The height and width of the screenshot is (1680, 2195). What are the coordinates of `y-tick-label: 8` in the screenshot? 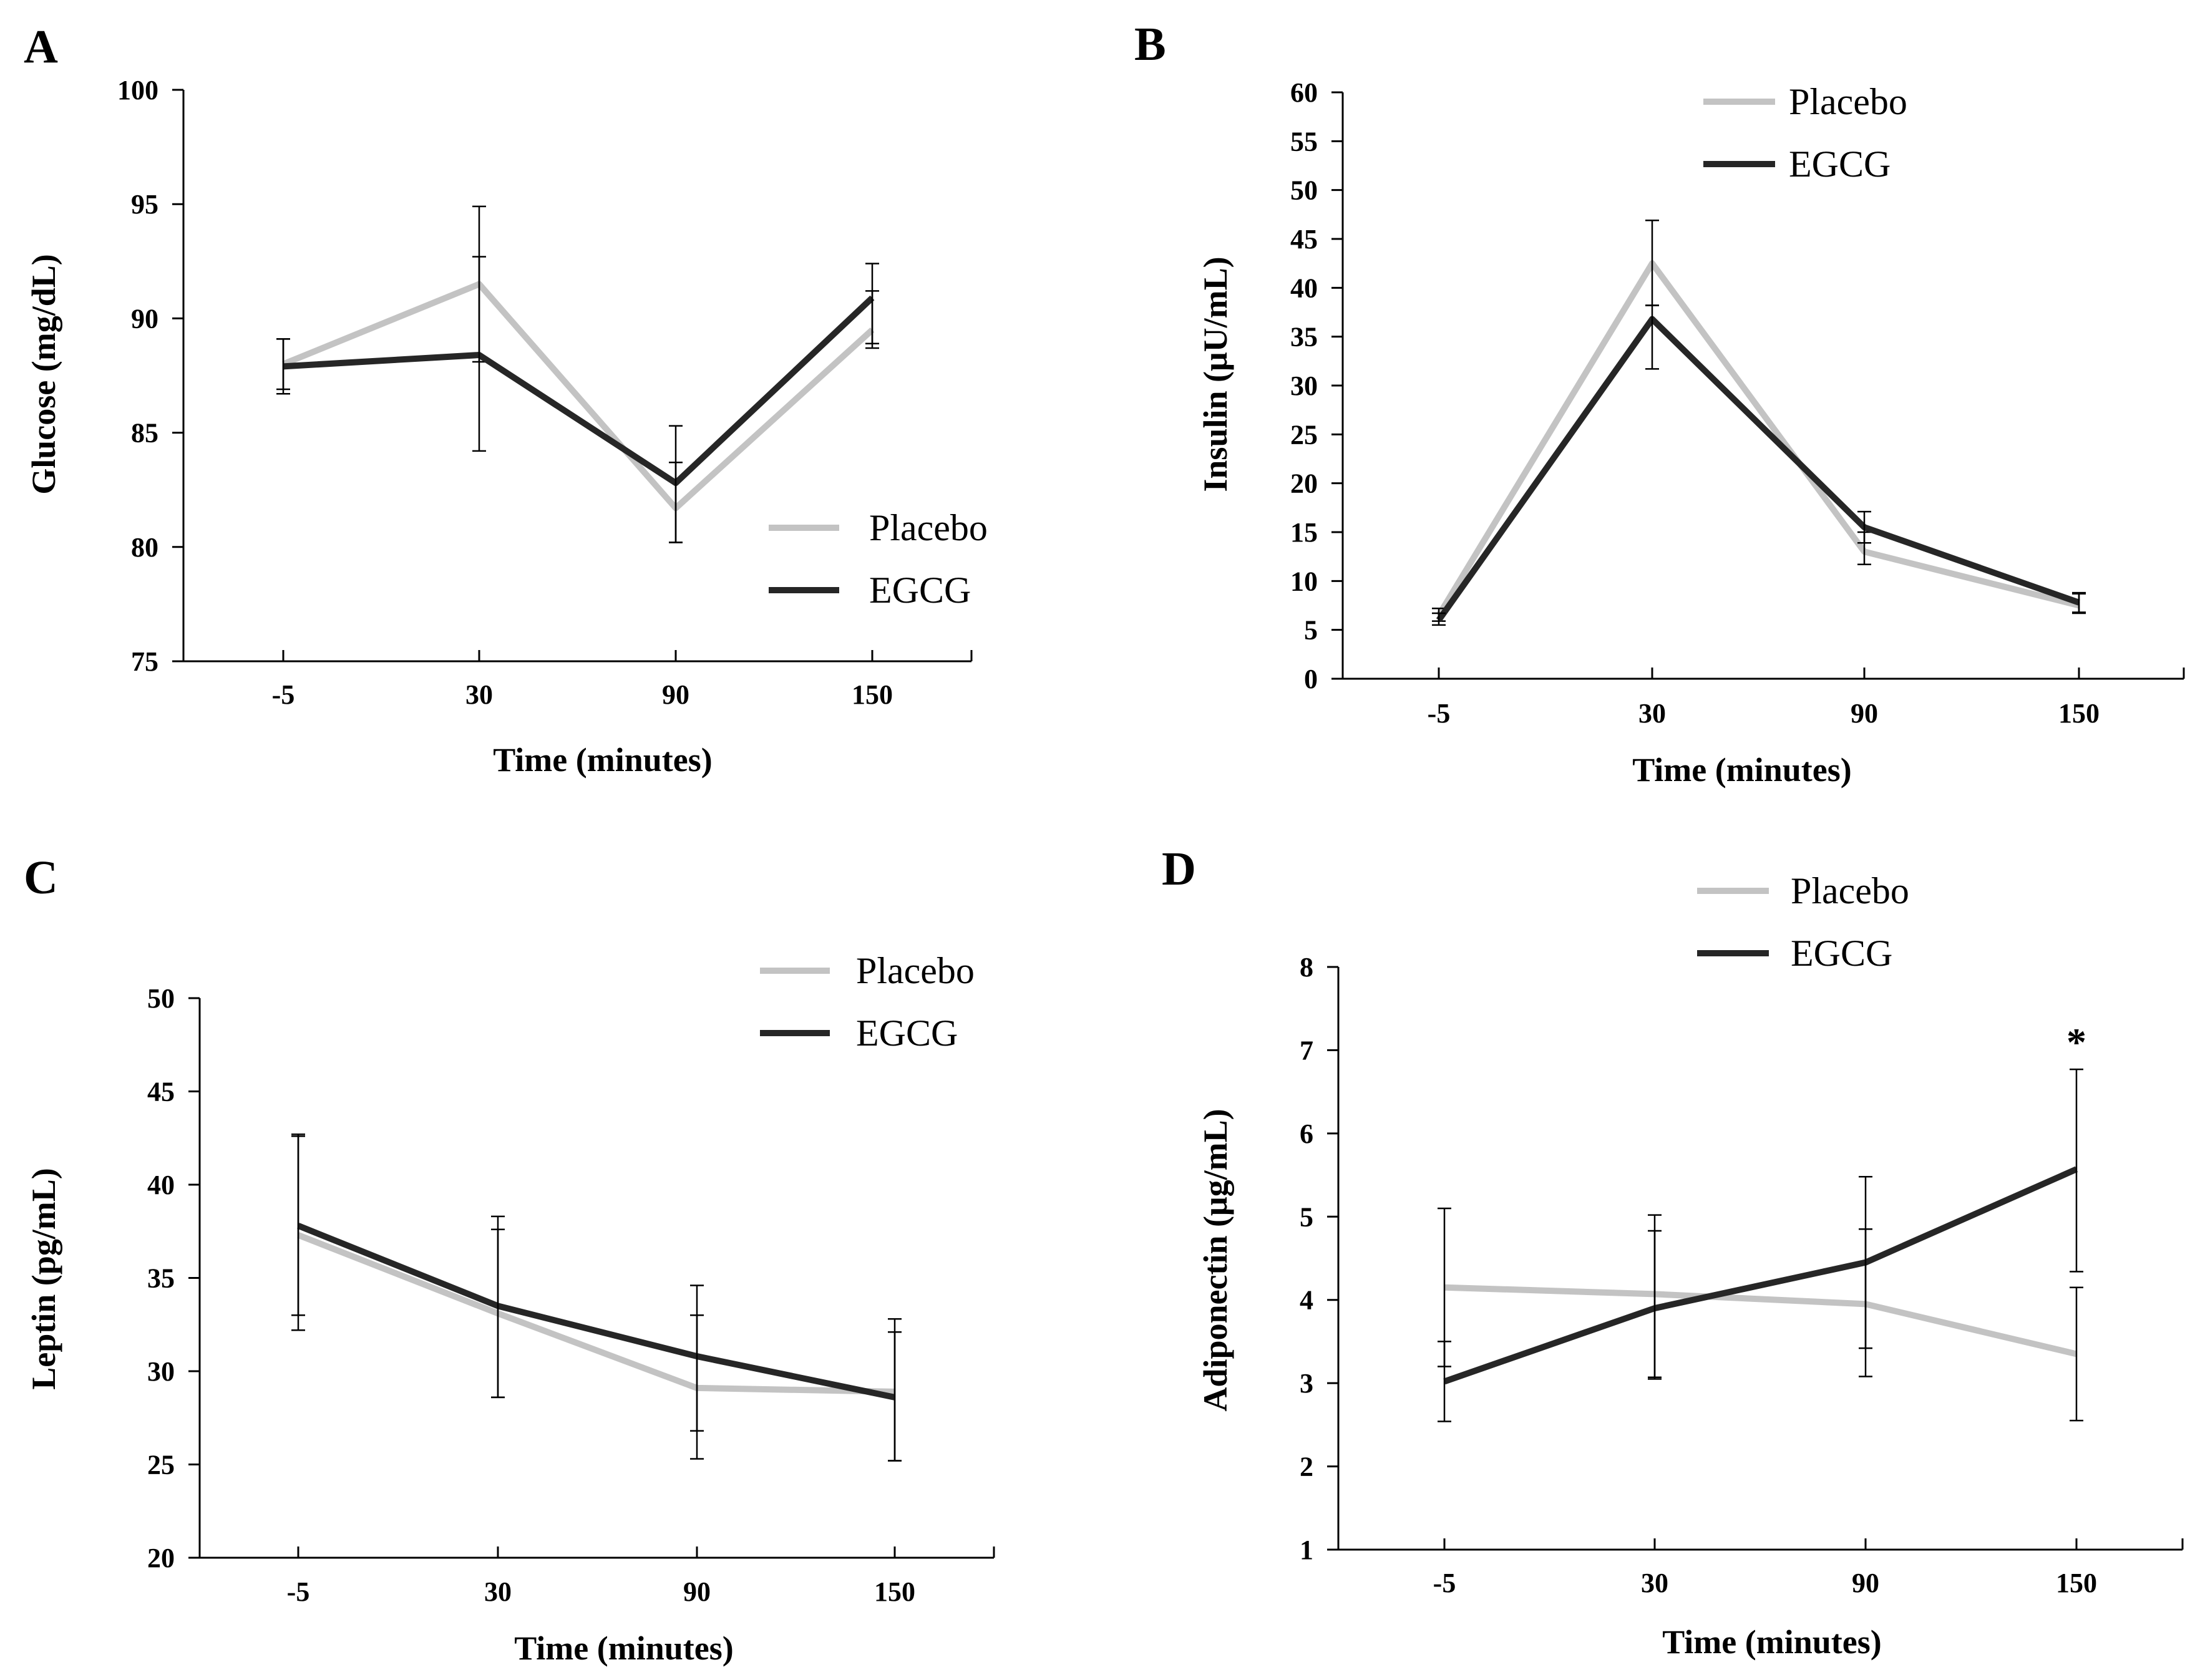 It's located at (1306, 968).